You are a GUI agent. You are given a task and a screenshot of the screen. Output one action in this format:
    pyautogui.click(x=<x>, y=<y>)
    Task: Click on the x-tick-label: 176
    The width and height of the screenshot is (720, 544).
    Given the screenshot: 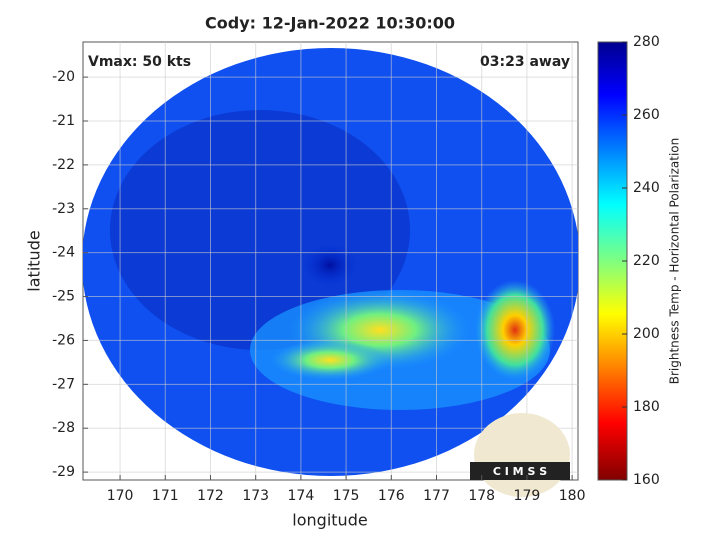 What is the action you would take?
    pyautogui.click(x=391, y=496)
    